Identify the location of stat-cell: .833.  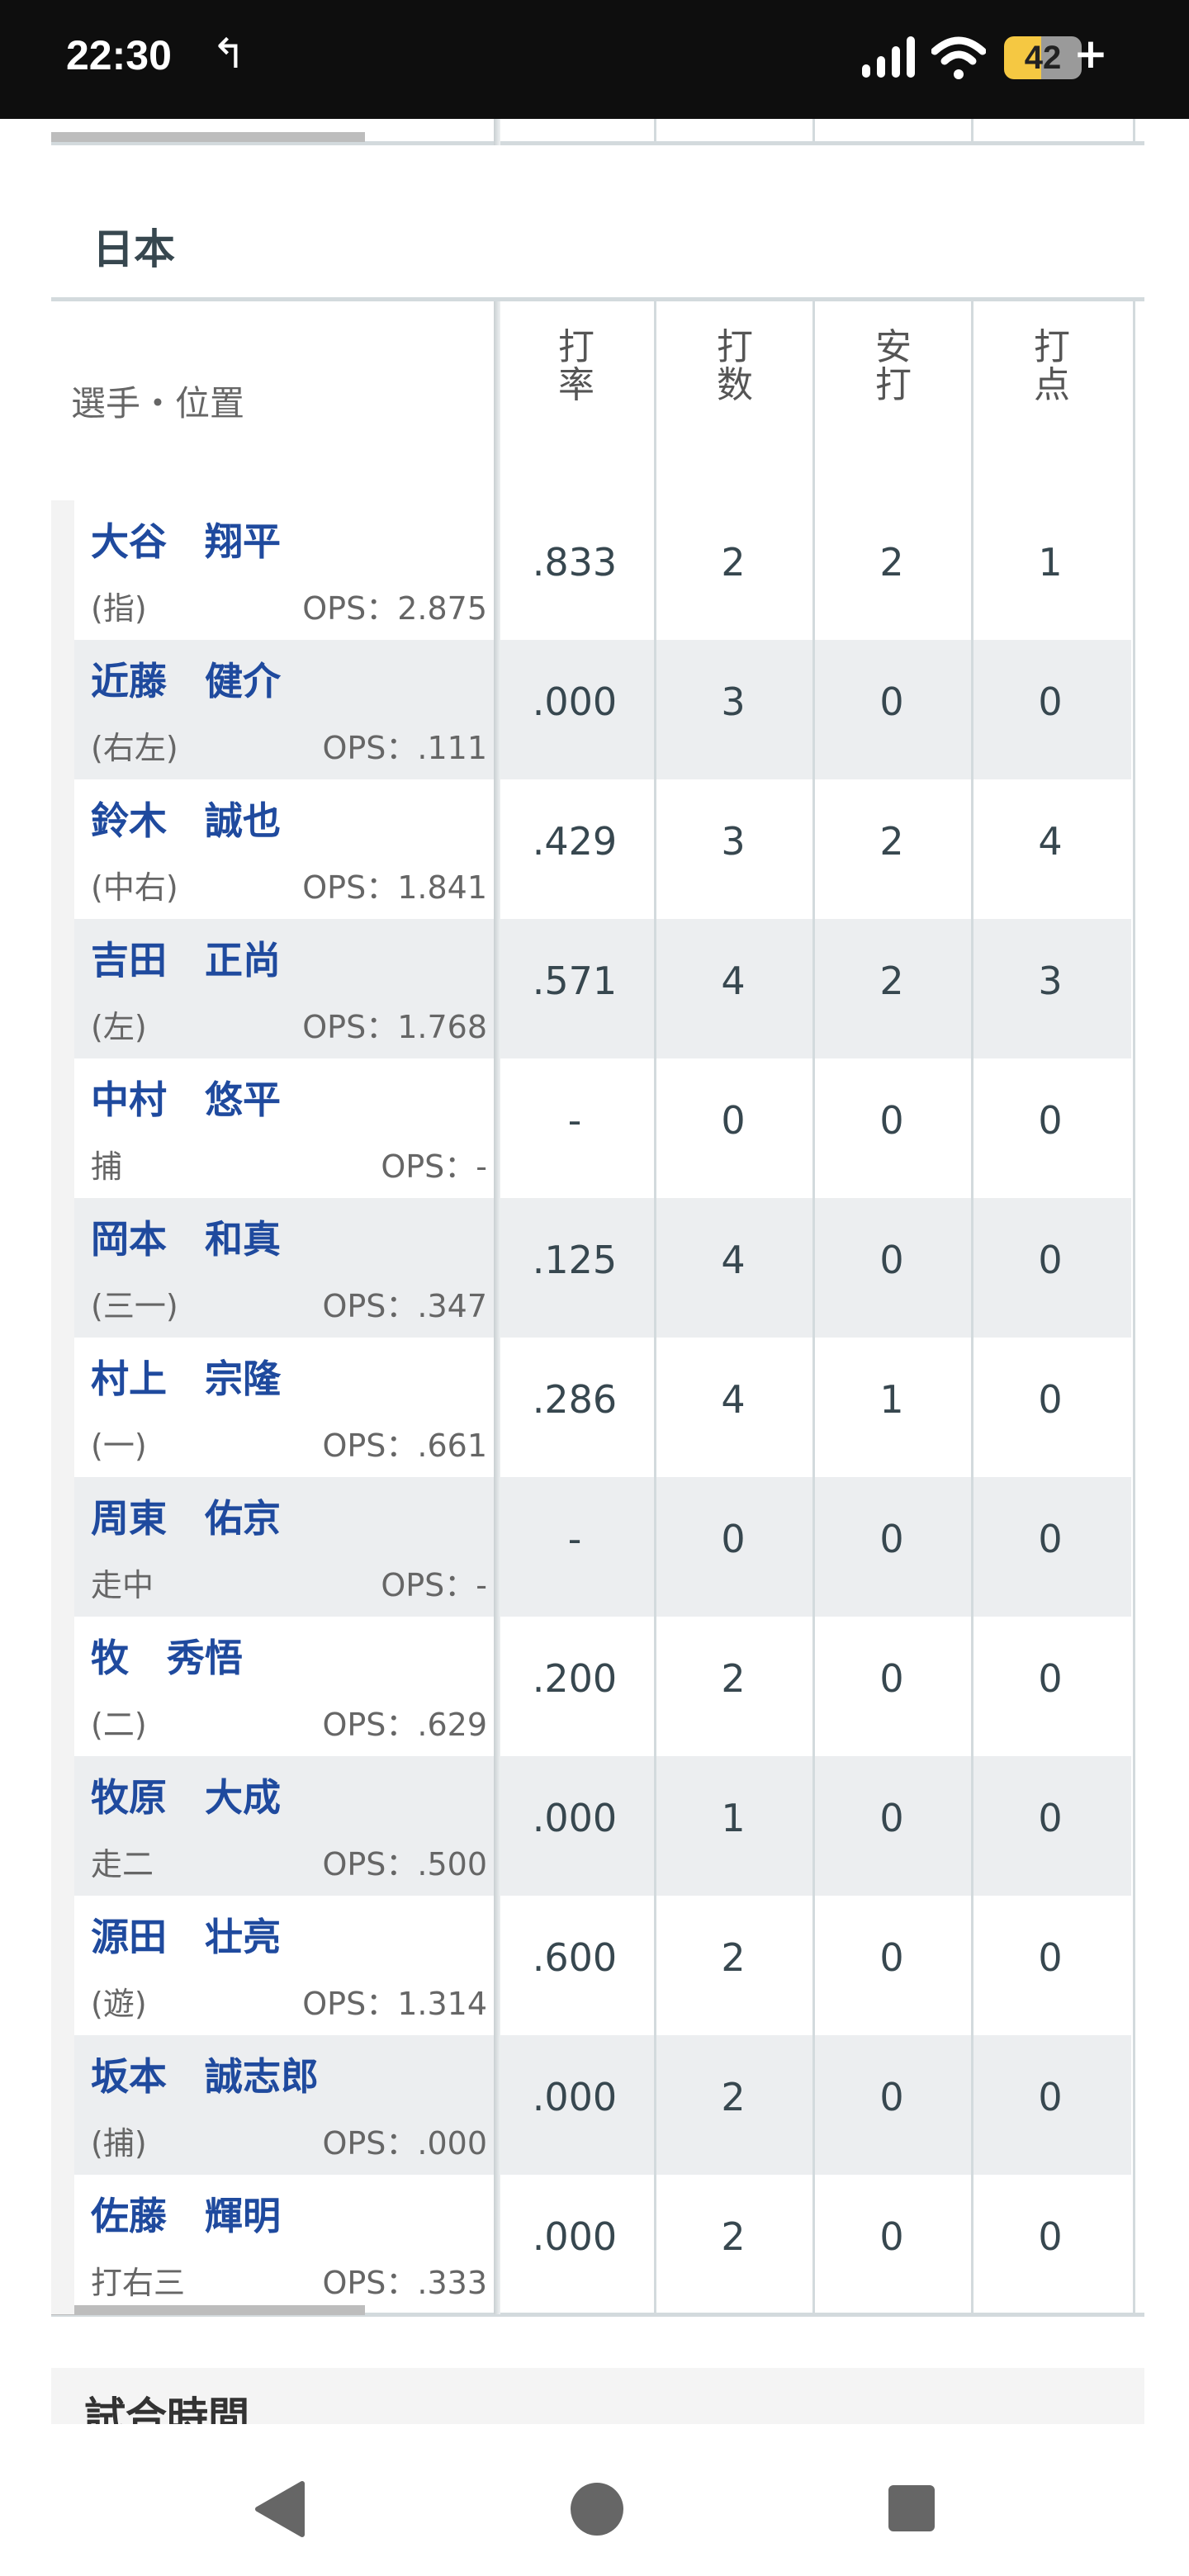
(575, 562).